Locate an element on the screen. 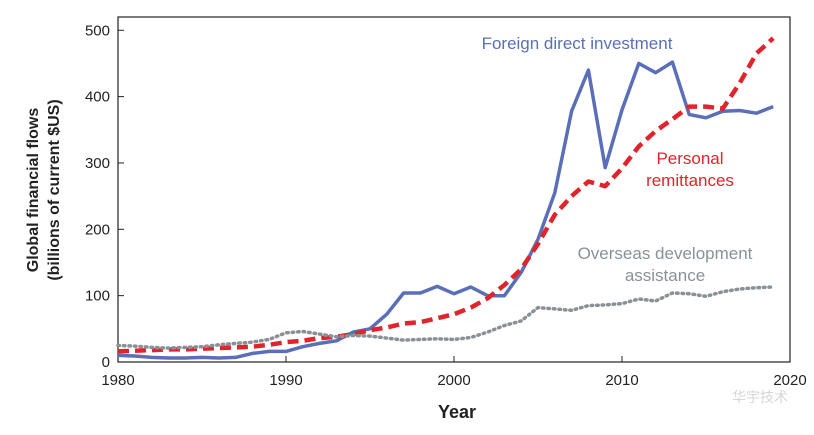  series-label-overseas-development-assistance-line2: assistance is located at coordinates (665, 275).